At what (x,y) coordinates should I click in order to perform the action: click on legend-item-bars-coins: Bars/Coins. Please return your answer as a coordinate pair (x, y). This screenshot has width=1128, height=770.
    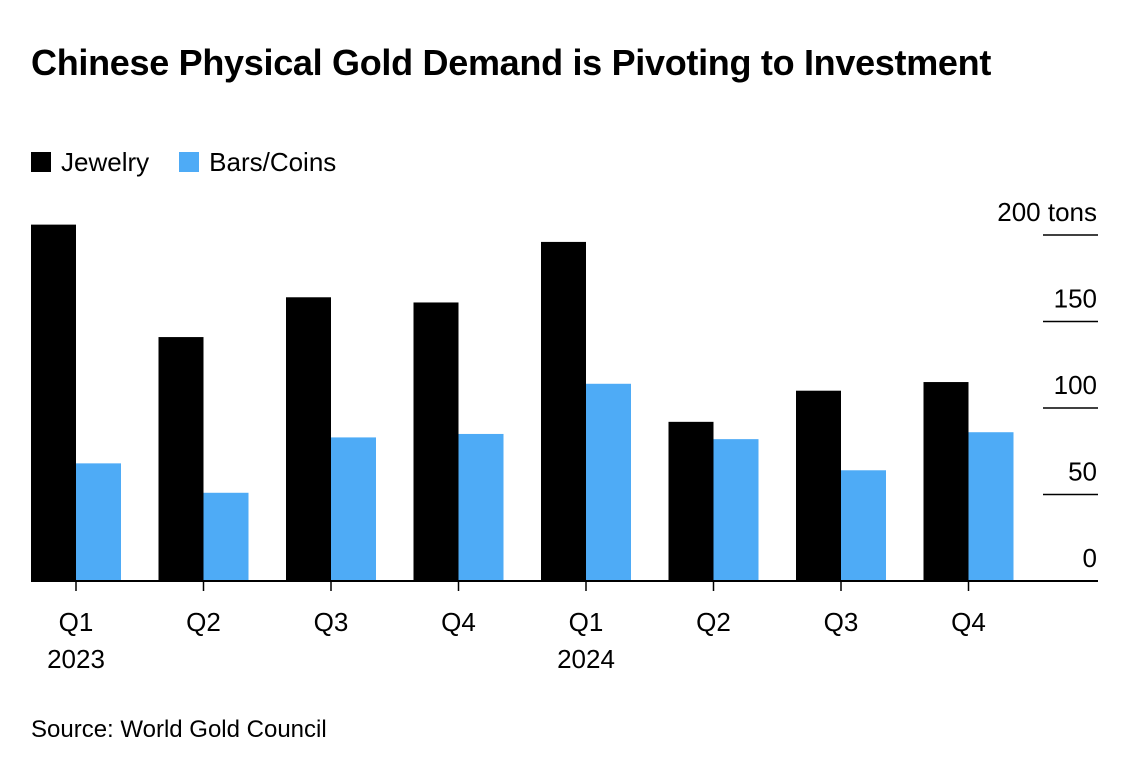
    Looking at the image, I should click on (257, 162).